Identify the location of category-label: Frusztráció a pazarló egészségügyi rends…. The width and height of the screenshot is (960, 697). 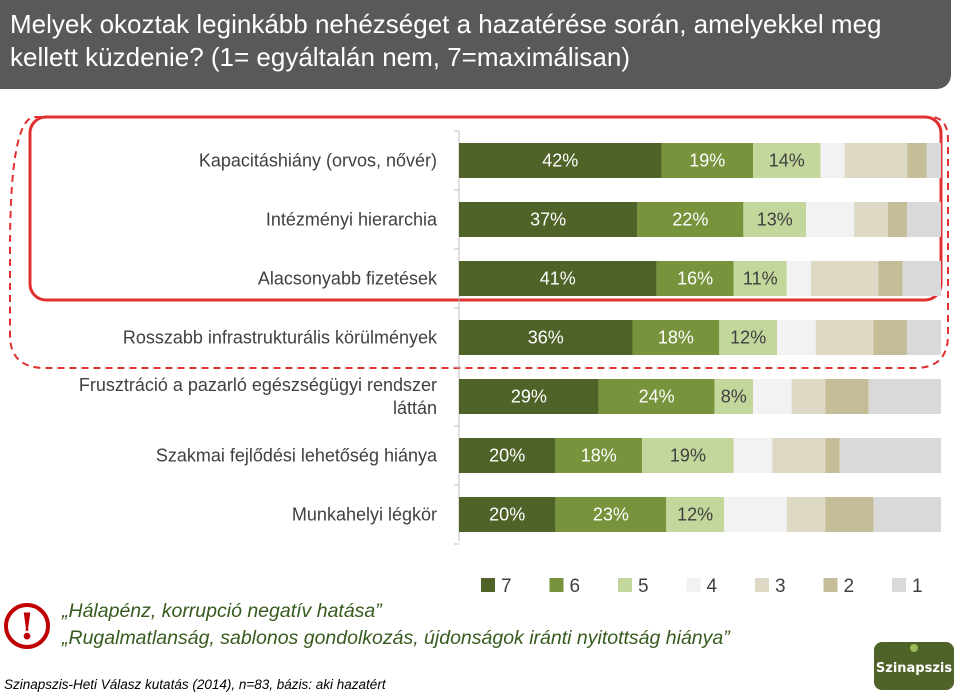
(258, 396).